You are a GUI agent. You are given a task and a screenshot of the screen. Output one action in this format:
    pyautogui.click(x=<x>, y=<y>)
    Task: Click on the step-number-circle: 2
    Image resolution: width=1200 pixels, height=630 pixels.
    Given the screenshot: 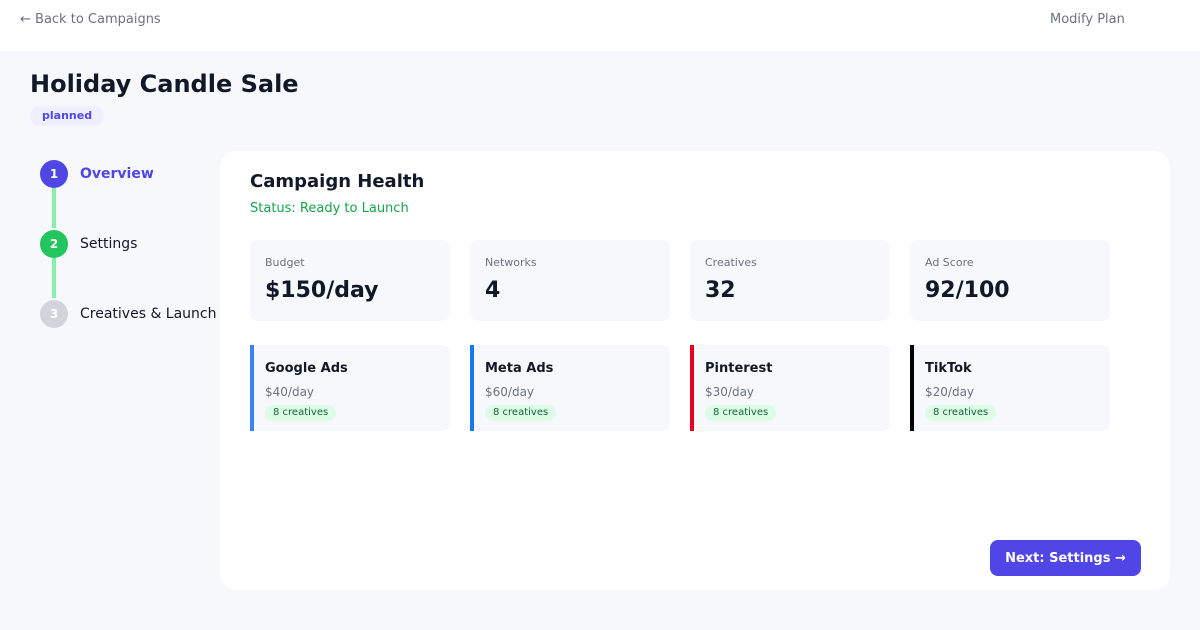 What is the action you would take?
    pyautogui.click(x=54, y=244)
    